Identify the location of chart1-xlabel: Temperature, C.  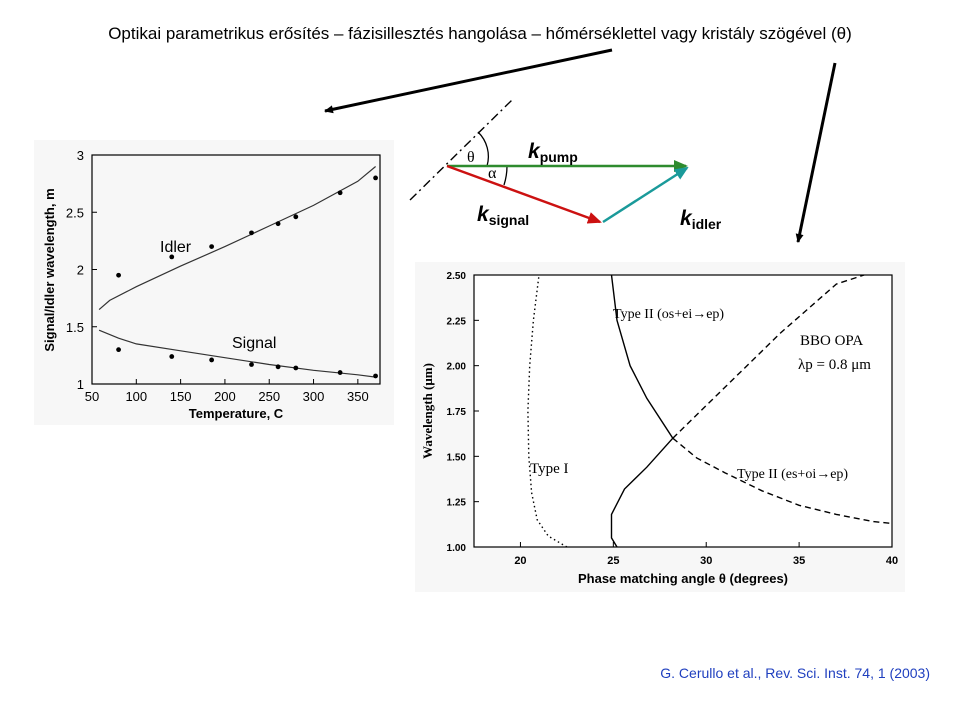
(236, 413).